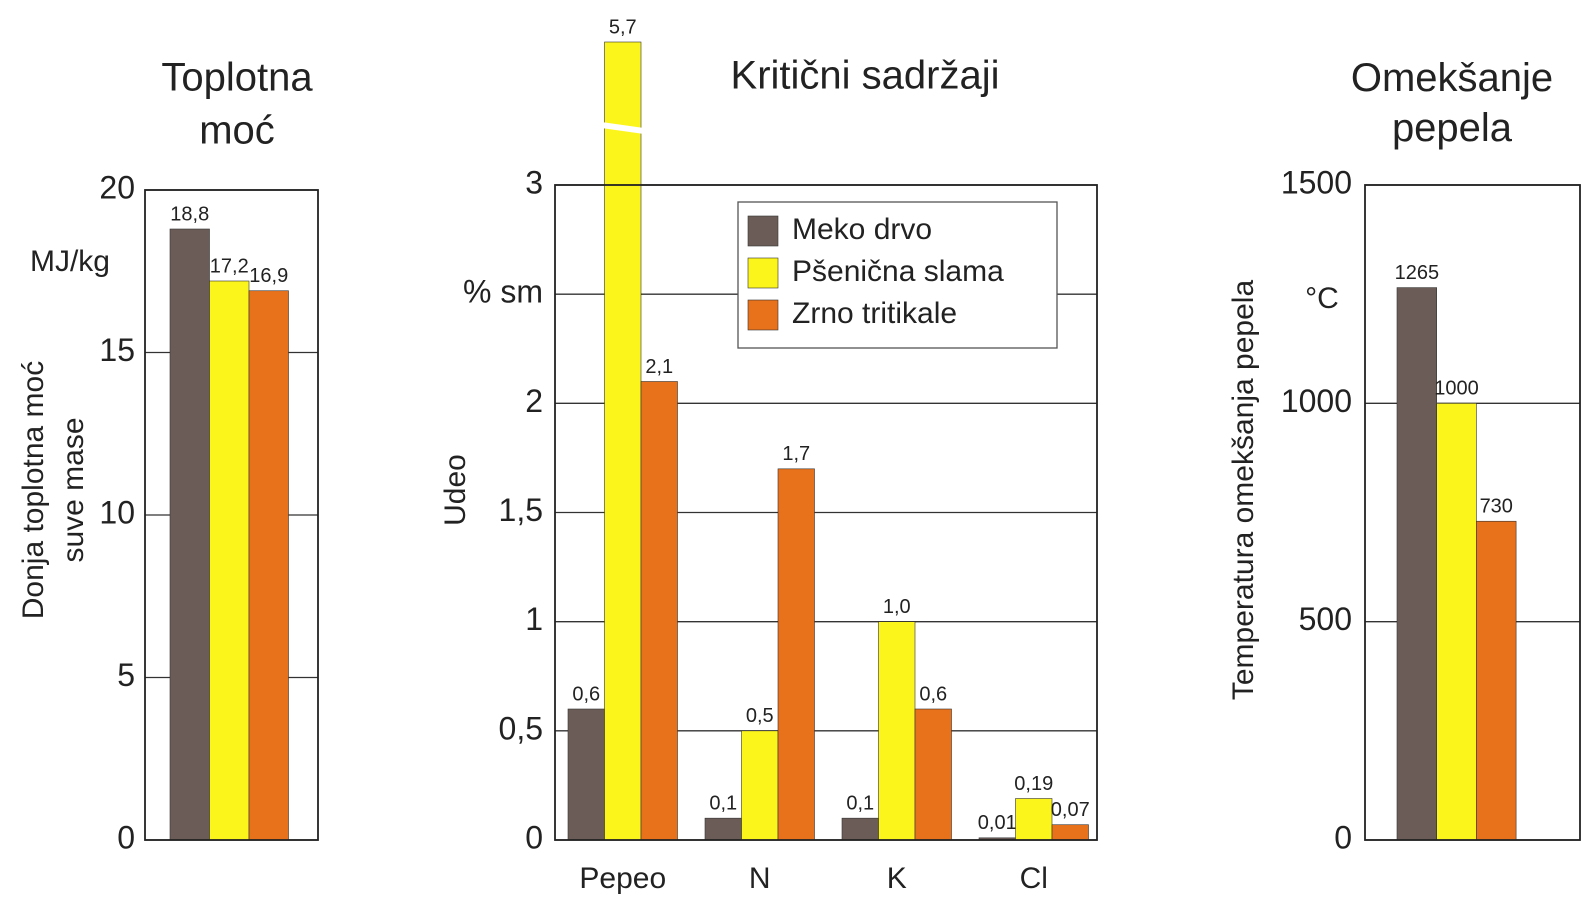 This screenshot has width=1581, height=903. Describe the element at coordinates (1070, 810) in the screenshot. I see `value-label: 0,07` at that location.